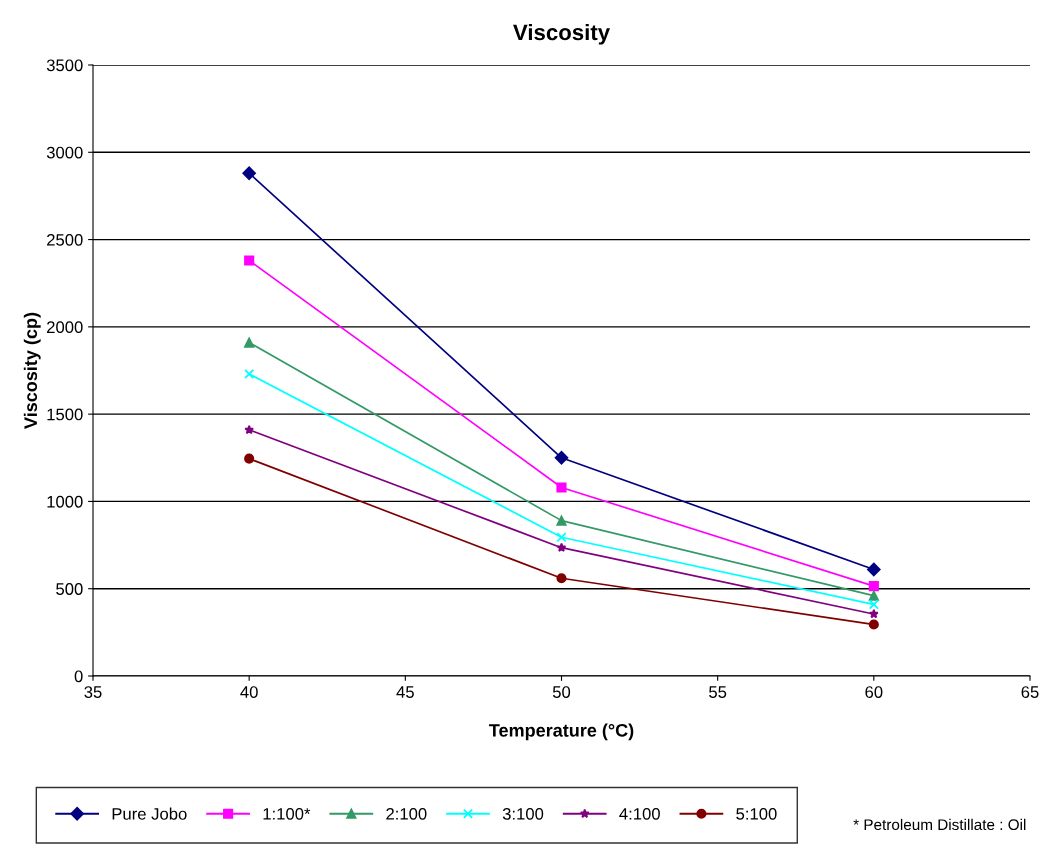 This screenshot has height=860, width=1042. What do you see at coordinates (523, 813) in the screenshot?
I see `legend-label: 3:100` at bounding box center [523, 813].